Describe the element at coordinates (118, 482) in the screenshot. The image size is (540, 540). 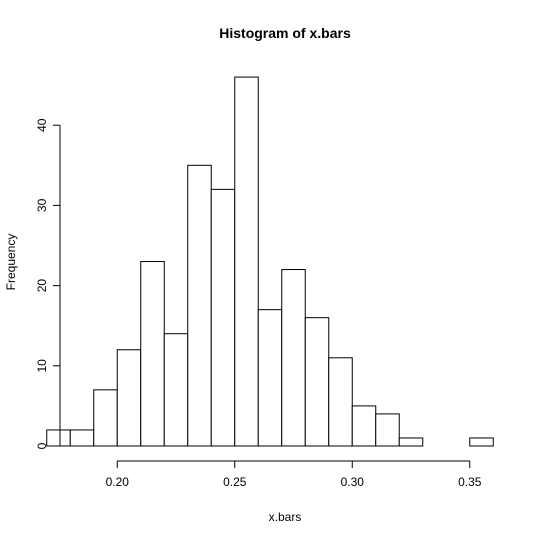
I see `x-tick-label: 0.20` at that location.